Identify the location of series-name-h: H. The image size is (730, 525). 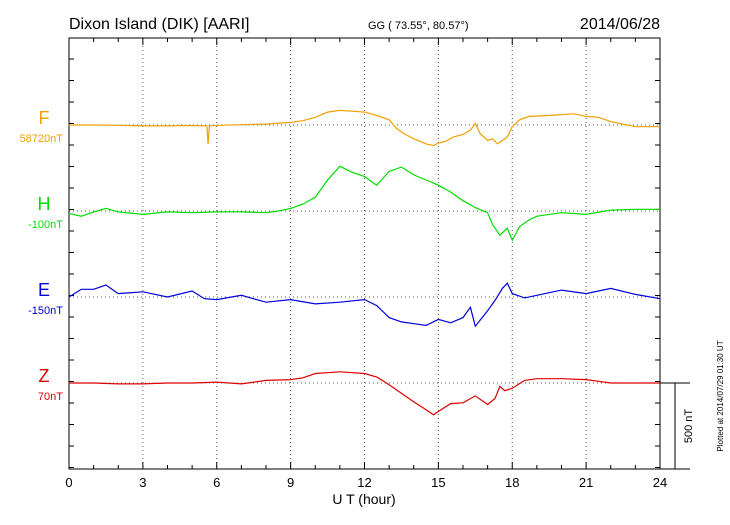
(44, 204).